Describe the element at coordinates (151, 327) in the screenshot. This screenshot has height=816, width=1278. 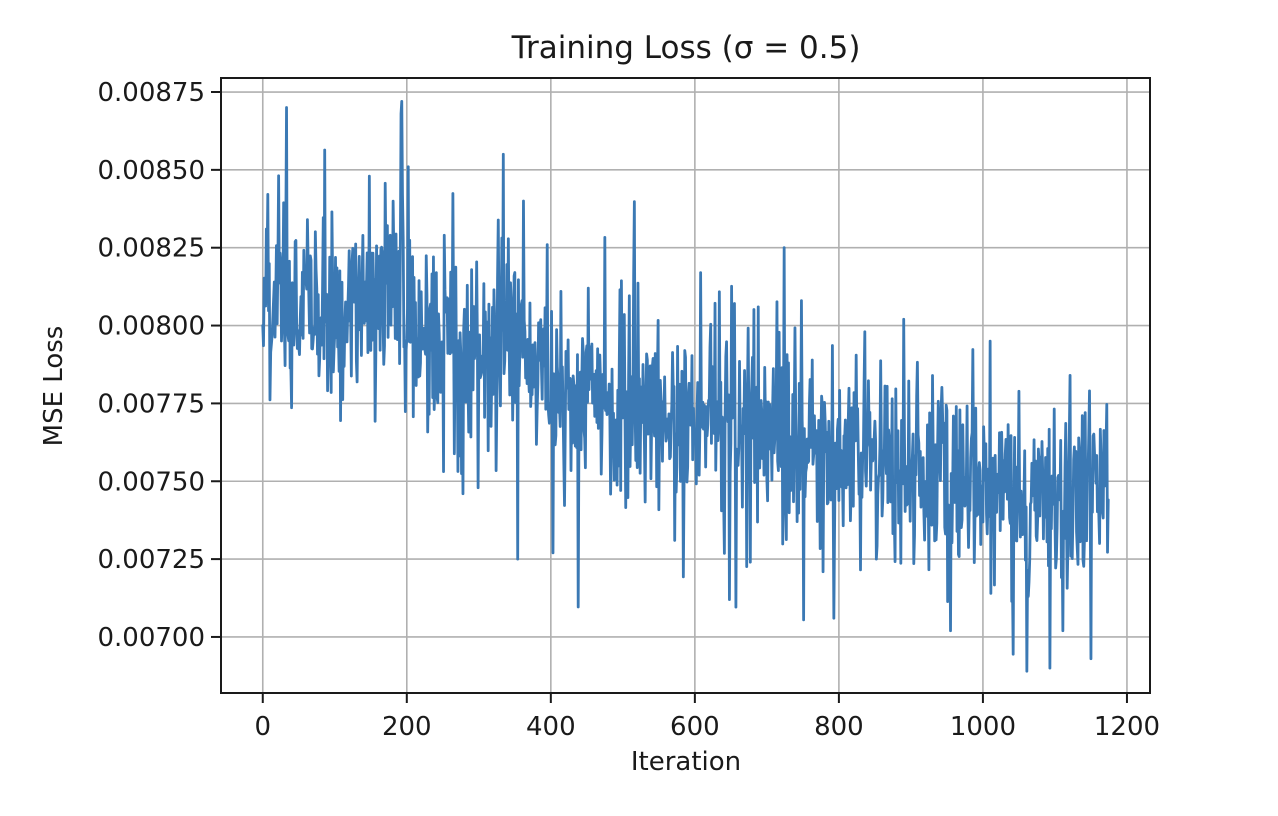
I see `y-tick-label: 0.00800` at that location.